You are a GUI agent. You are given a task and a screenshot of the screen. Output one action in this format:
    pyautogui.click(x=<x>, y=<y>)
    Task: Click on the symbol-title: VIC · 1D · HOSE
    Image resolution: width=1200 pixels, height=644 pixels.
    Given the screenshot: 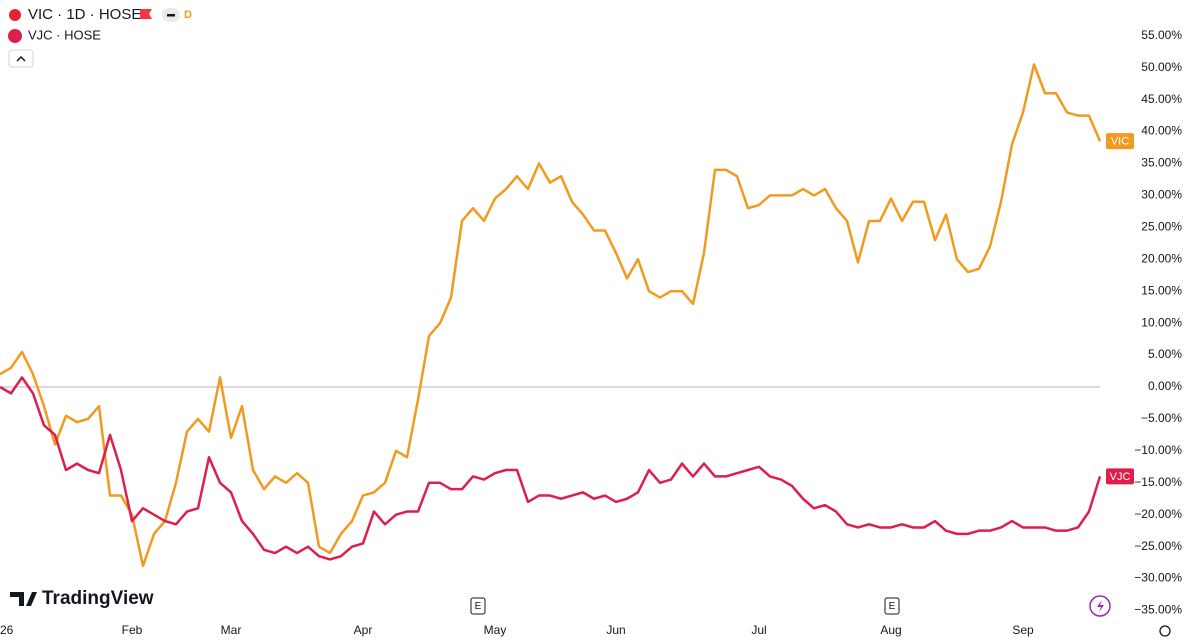 What is the action you would take?
    pyautogui.click(x=84, y=14)
    